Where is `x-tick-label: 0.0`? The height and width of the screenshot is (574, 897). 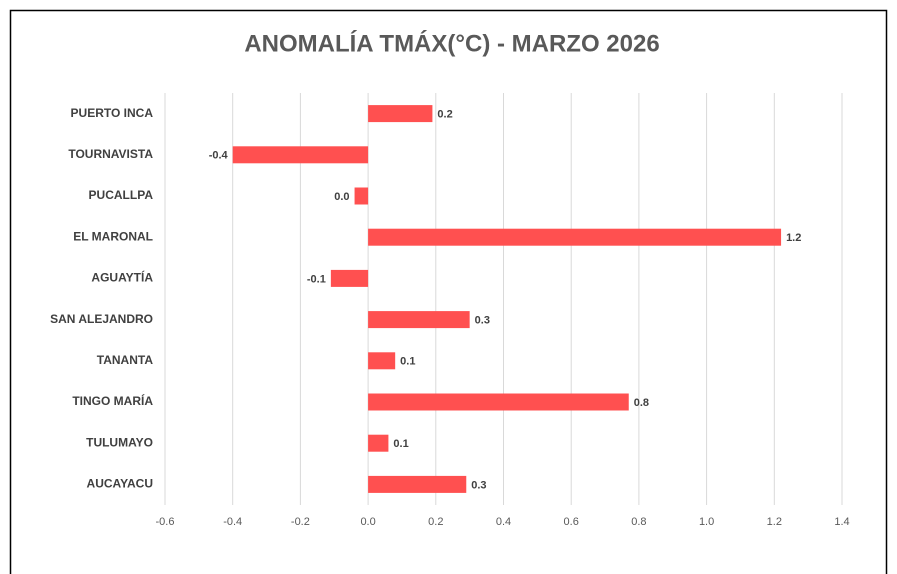 x-tick-label: 0.0 is located at coordinates (367, 522).